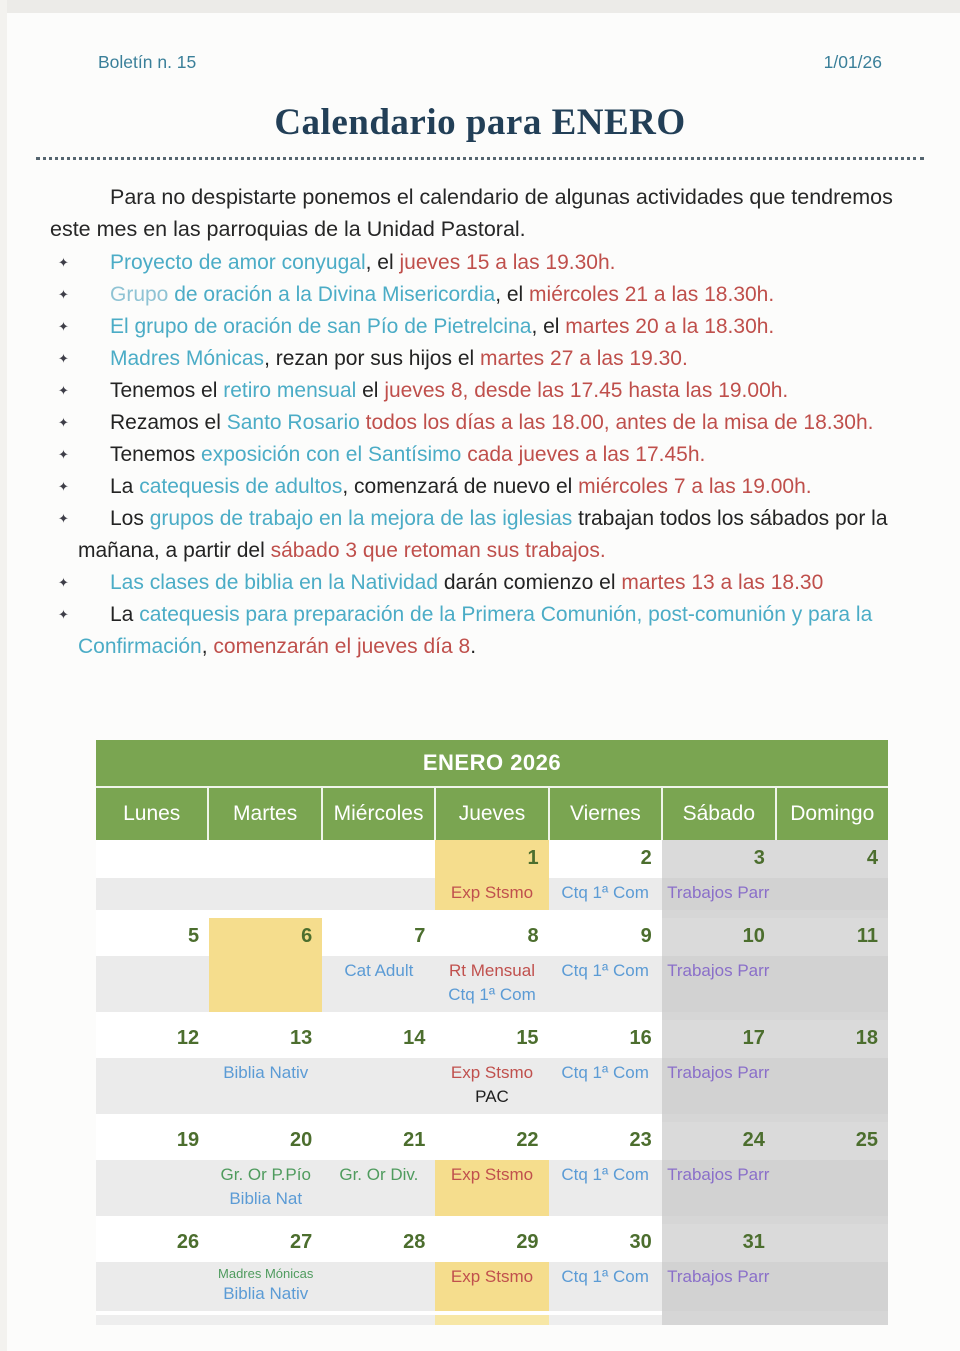  What do you see at coordinates (147, 62) in the screenshot?
I see `bulletin-number: Boletín n. 15` at bounding box center [147, 62].